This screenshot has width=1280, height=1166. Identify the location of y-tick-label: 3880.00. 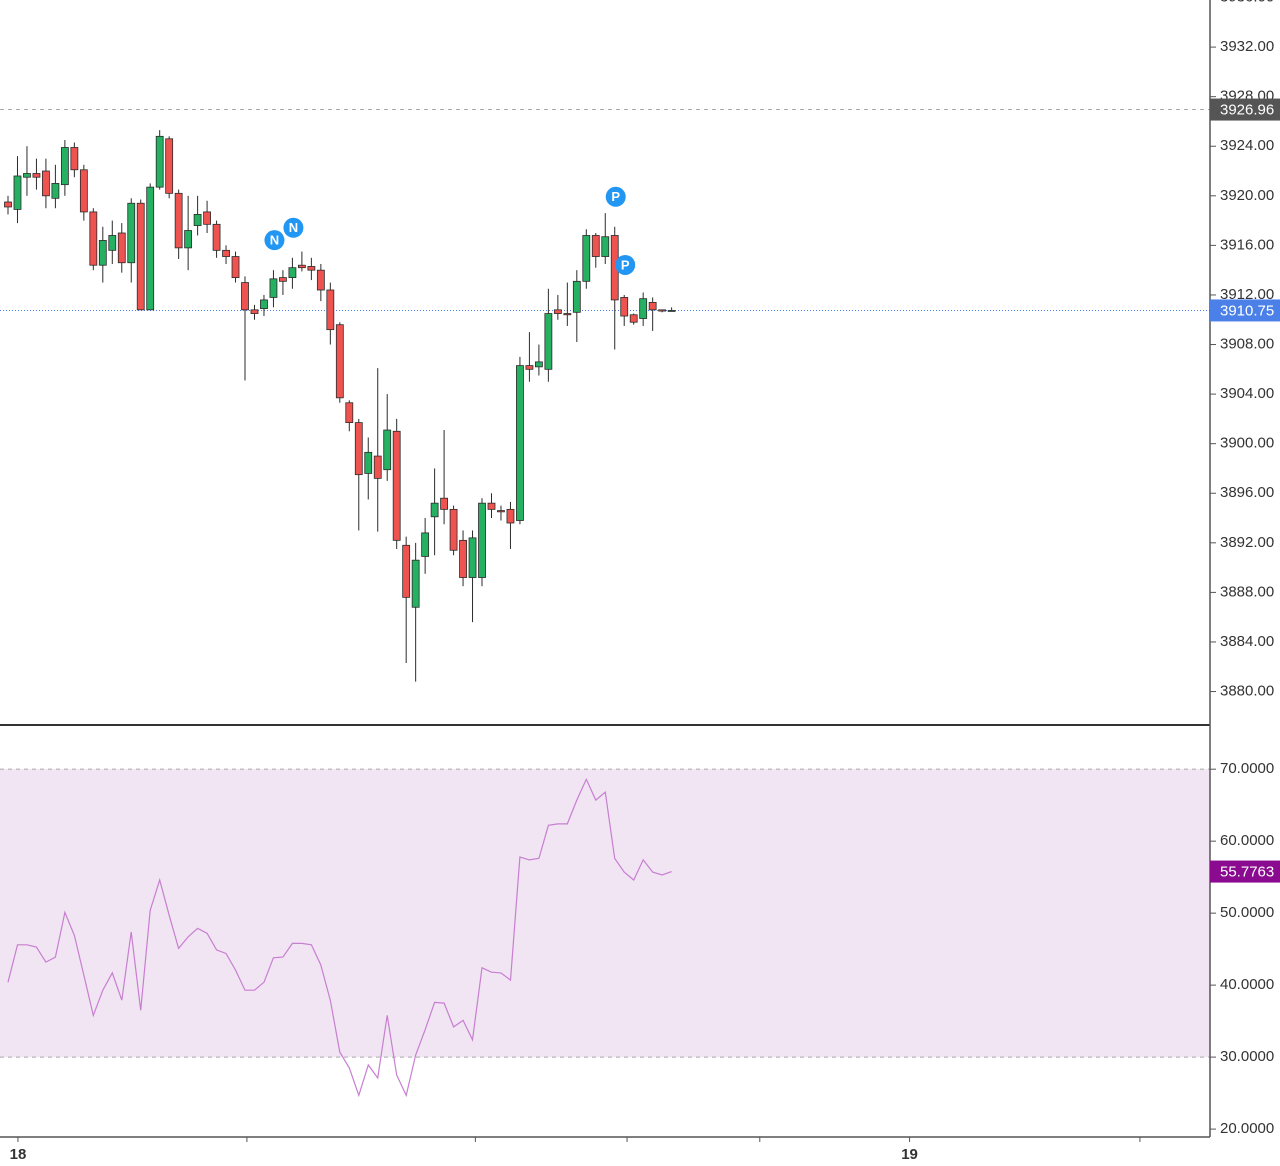
(1247, 691).